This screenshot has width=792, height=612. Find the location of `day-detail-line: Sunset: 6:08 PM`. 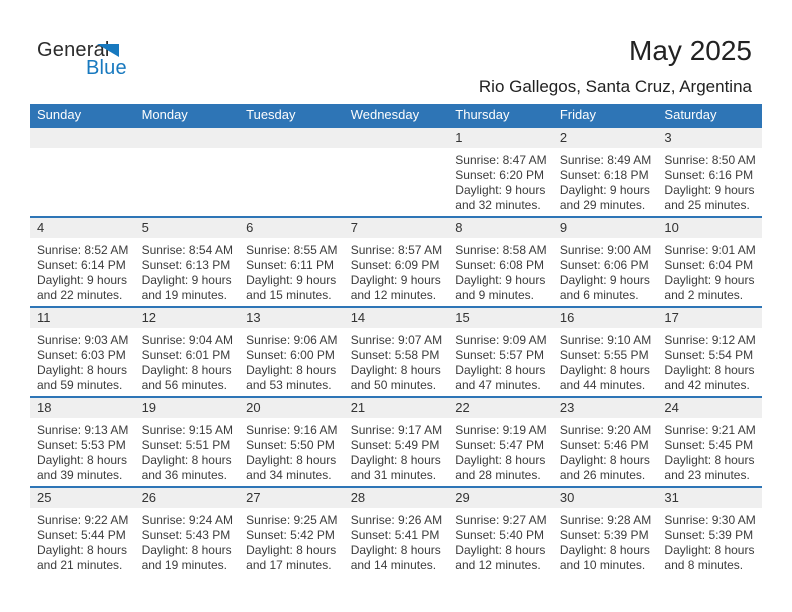

day-detail-line: Sunset: 6:08 PM is located at coordinates (499, 265).